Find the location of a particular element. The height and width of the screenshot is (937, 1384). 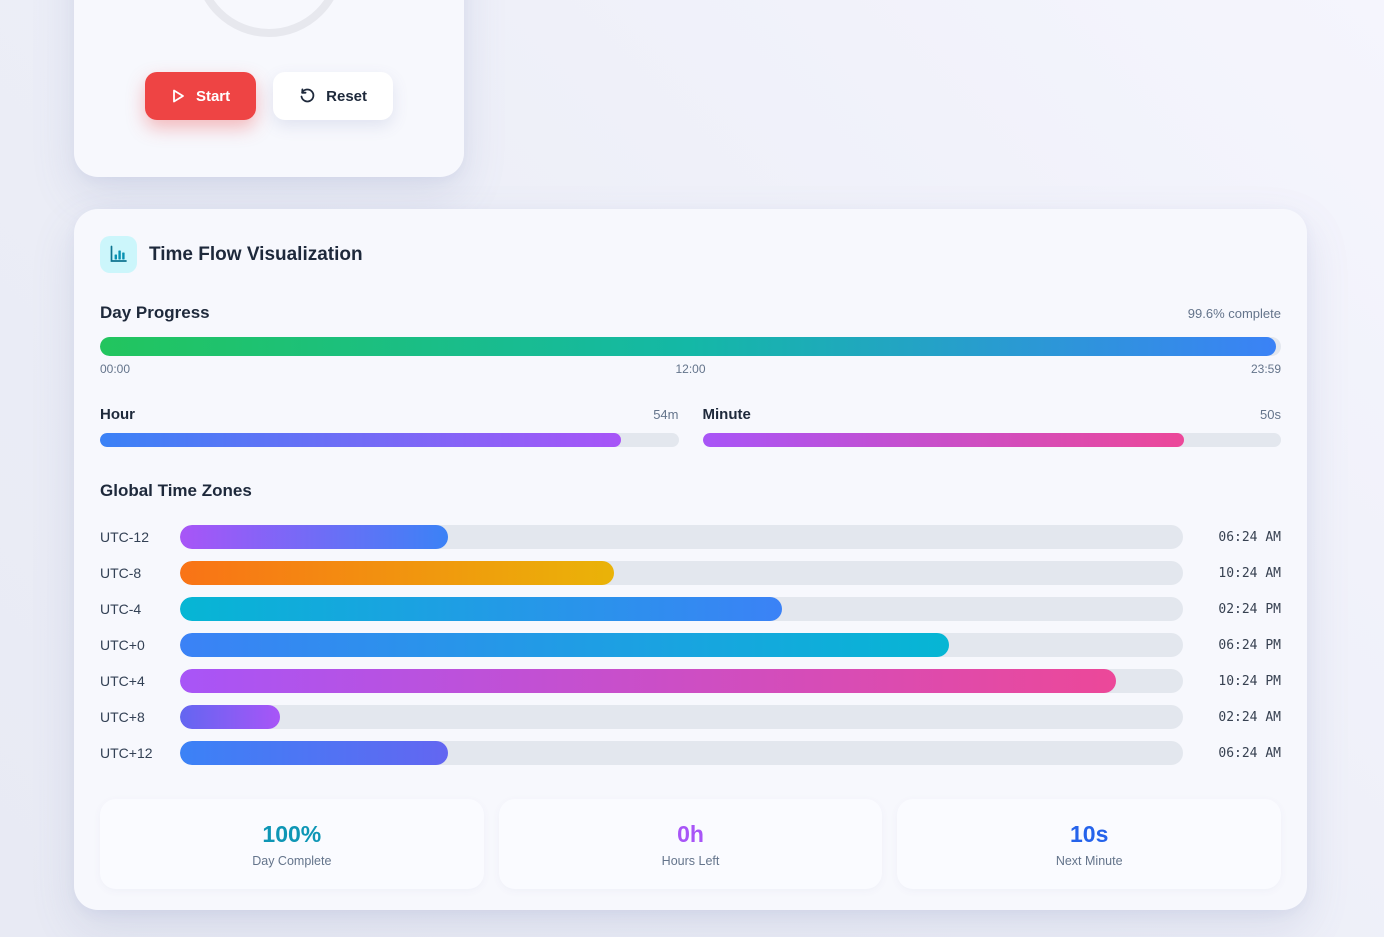

timezone-row: UTC+4 10:24 PM is located at coordinates (690, 681).